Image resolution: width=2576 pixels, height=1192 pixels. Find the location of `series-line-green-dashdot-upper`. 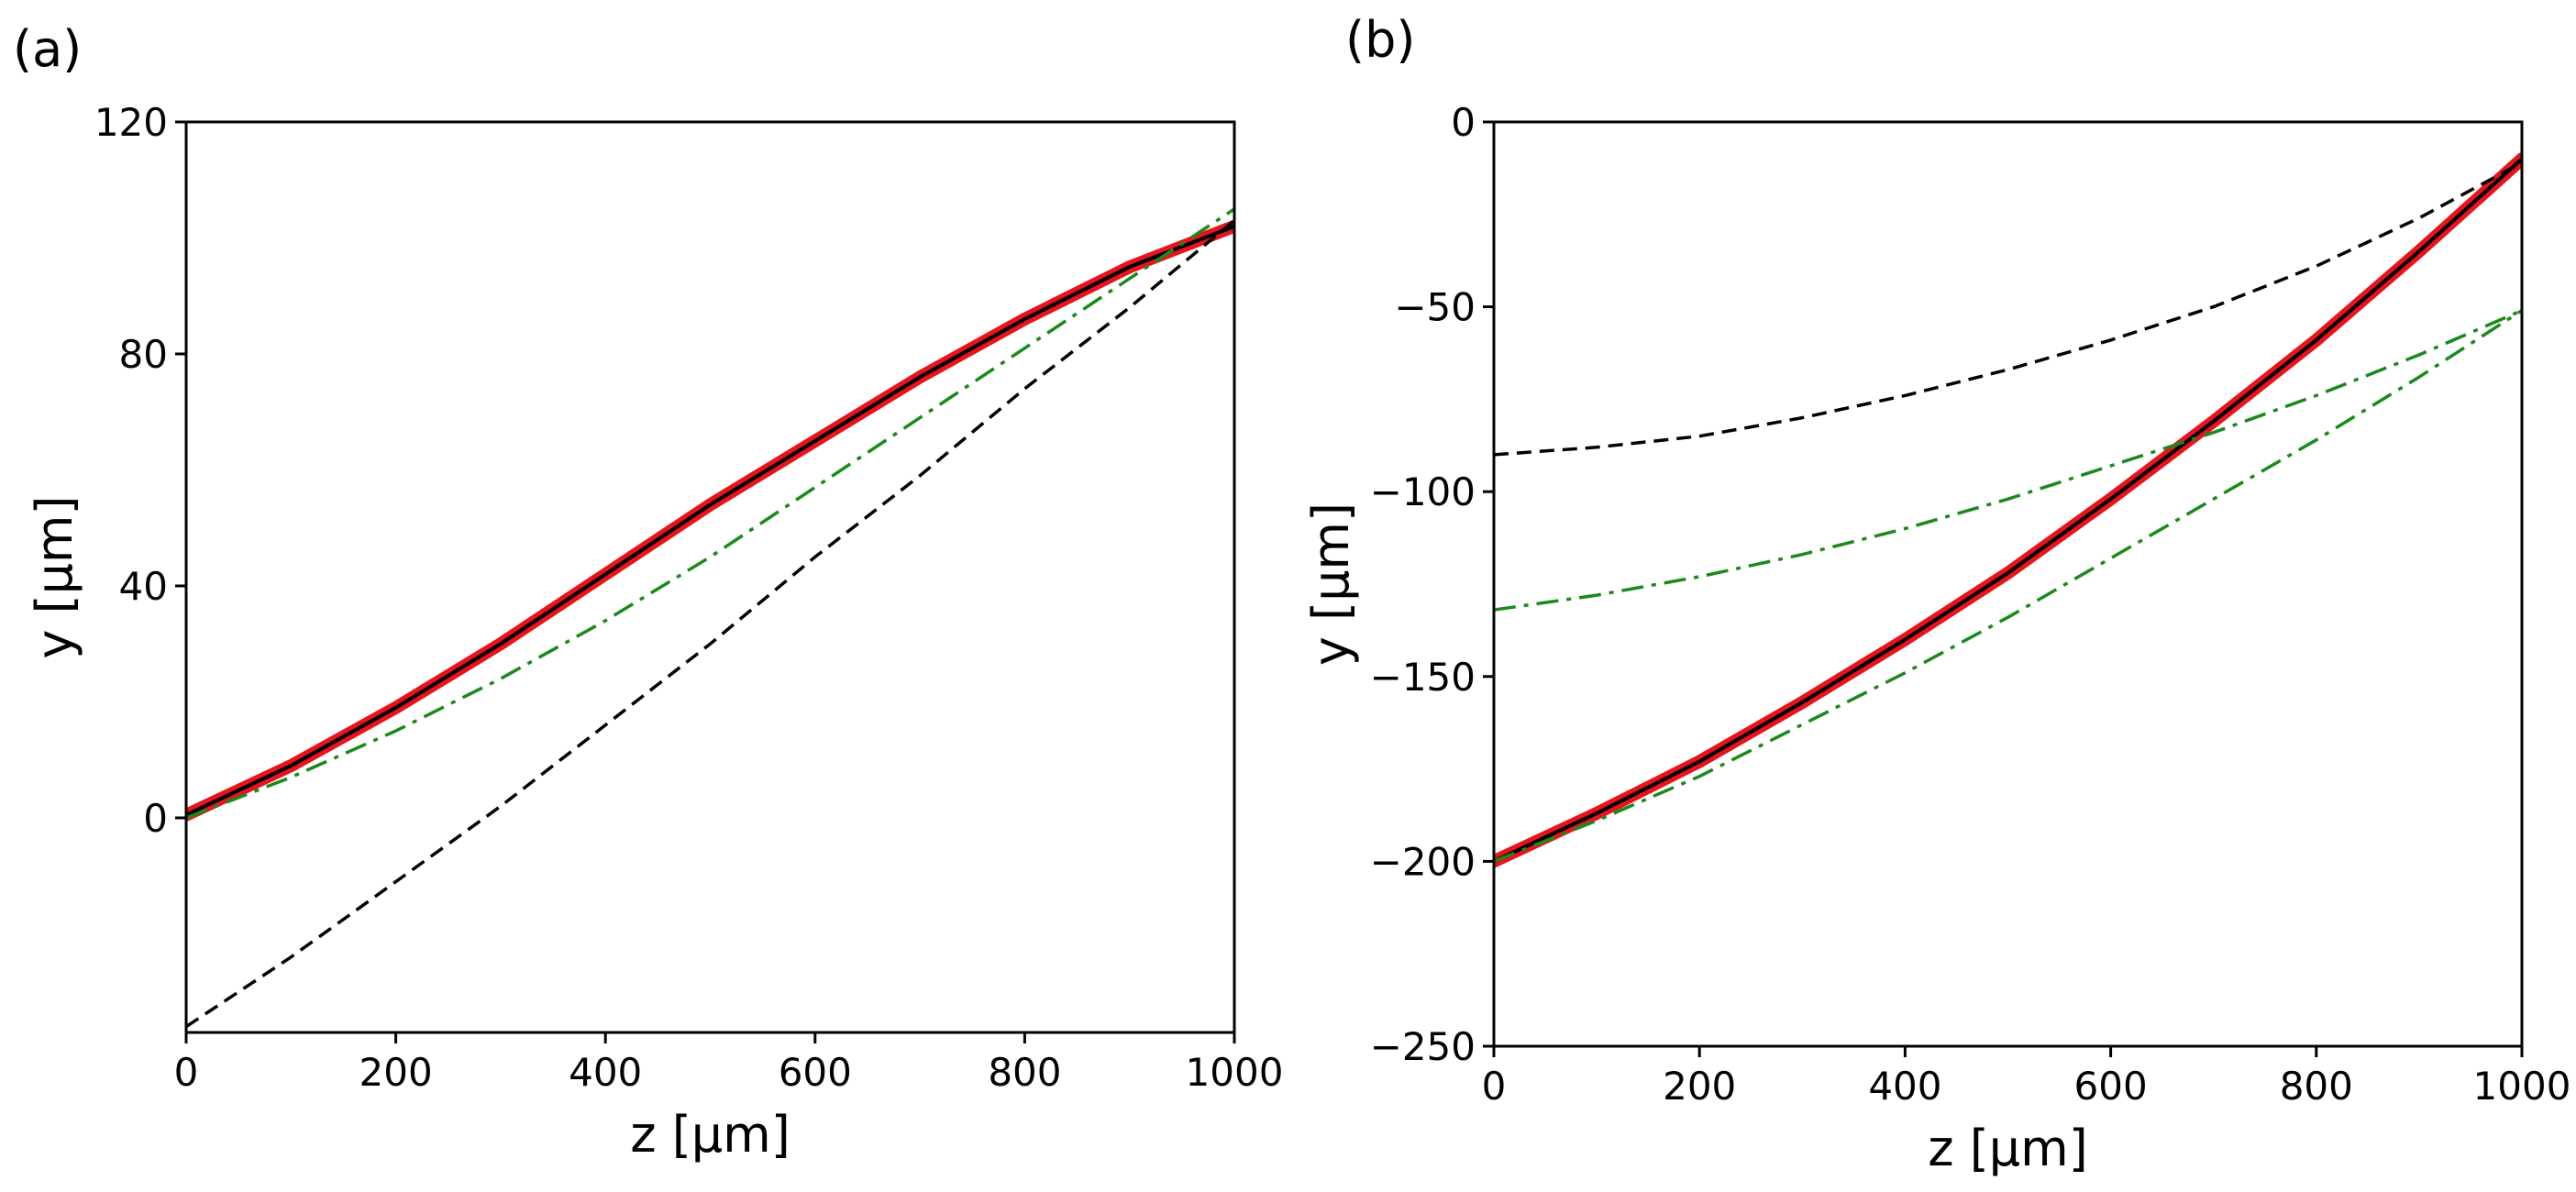

series-line-green-dashdot-upper is located at coordinates (2008, 460).